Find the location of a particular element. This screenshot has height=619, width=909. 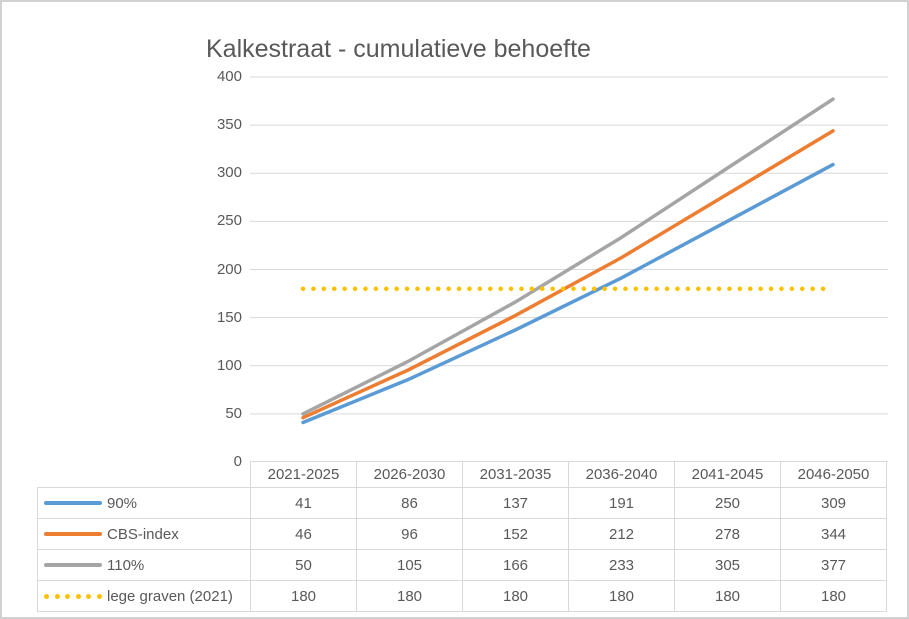

category-header: 2036-2040 is located at coordinates (621, 474).